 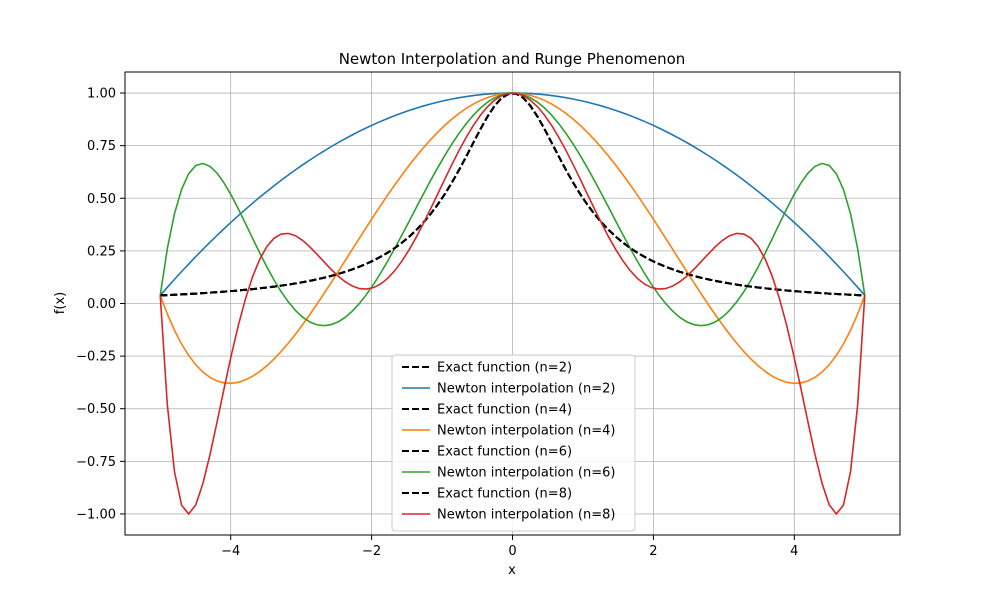 I want to click on y-tick-label: −0.25, so click(x=96, y=357).